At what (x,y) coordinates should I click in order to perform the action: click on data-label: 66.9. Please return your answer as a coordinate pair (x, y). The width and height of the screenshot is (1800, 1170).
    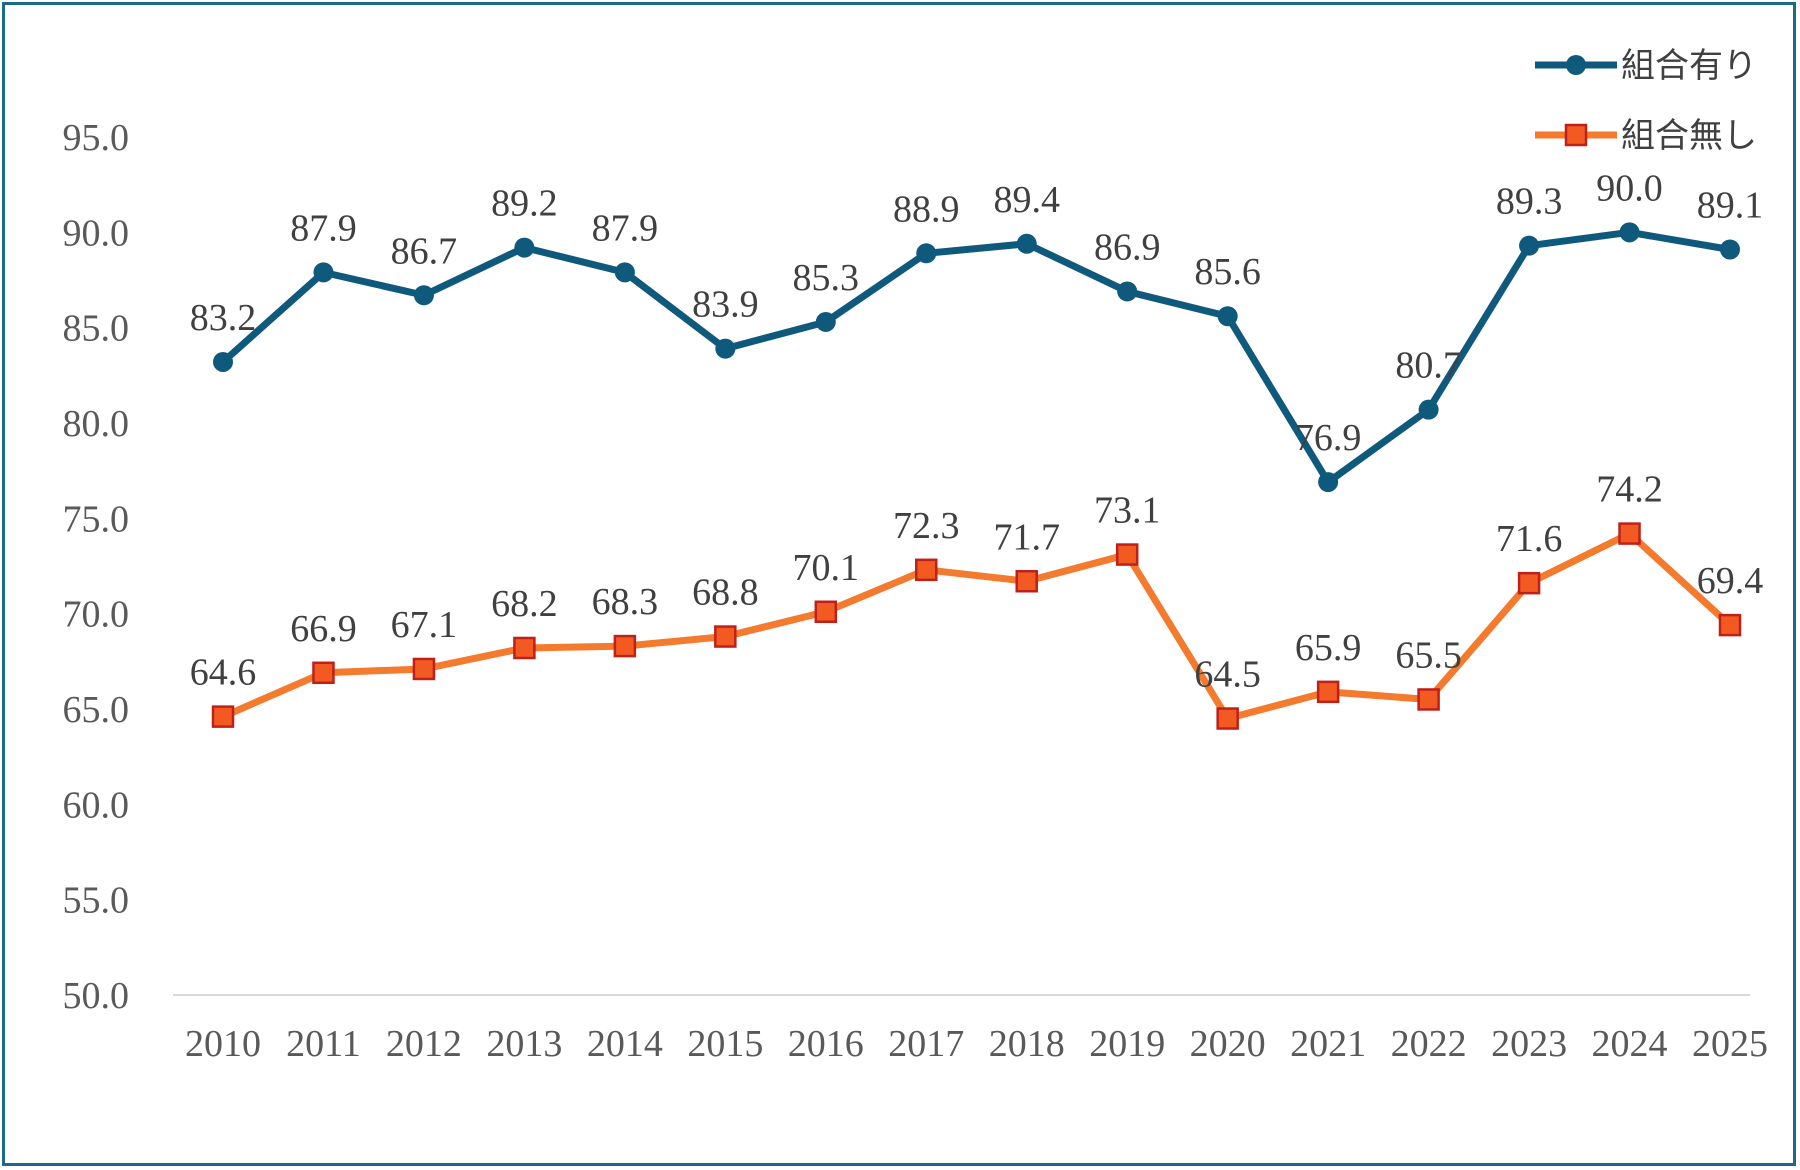
    Looking at the image, I should click on (323, 629).